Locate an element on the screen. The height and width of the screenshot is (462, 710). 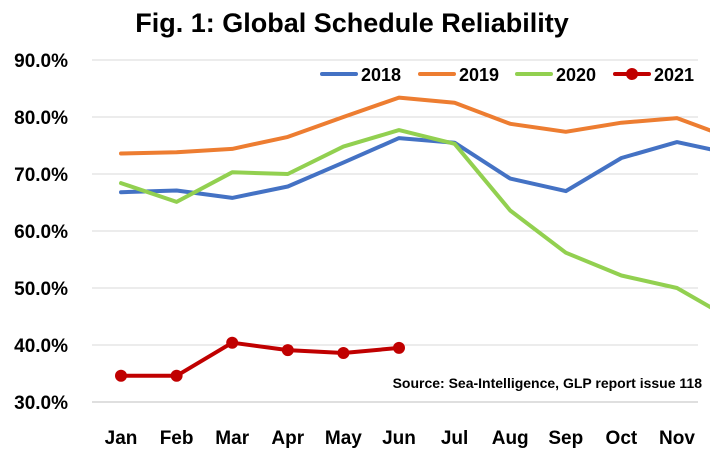
x-tick-label: Feb is located at coordinates (177, 438).